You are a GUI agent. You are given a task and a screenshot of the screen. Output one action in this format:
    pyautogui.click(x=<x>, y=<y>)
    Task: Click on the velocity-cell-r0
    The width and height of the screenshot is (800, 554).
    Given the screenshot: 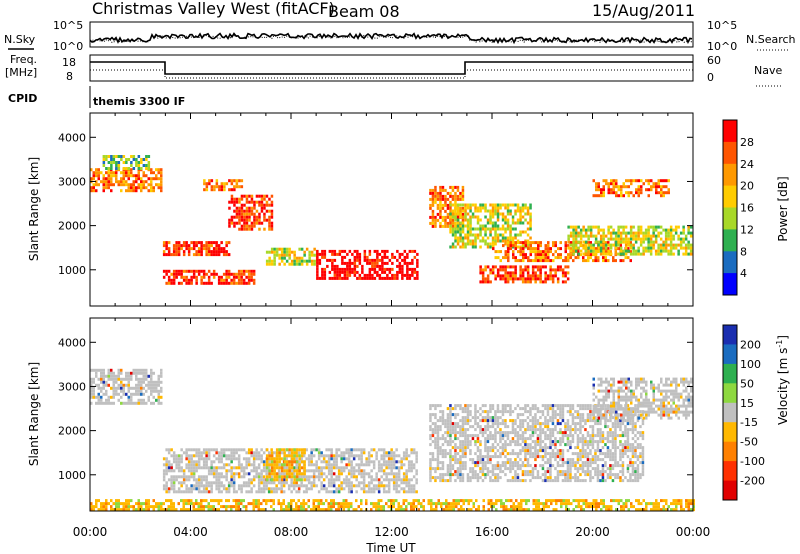 What is the action you would take?
    pyautogui.click(x=103, y=379)
    